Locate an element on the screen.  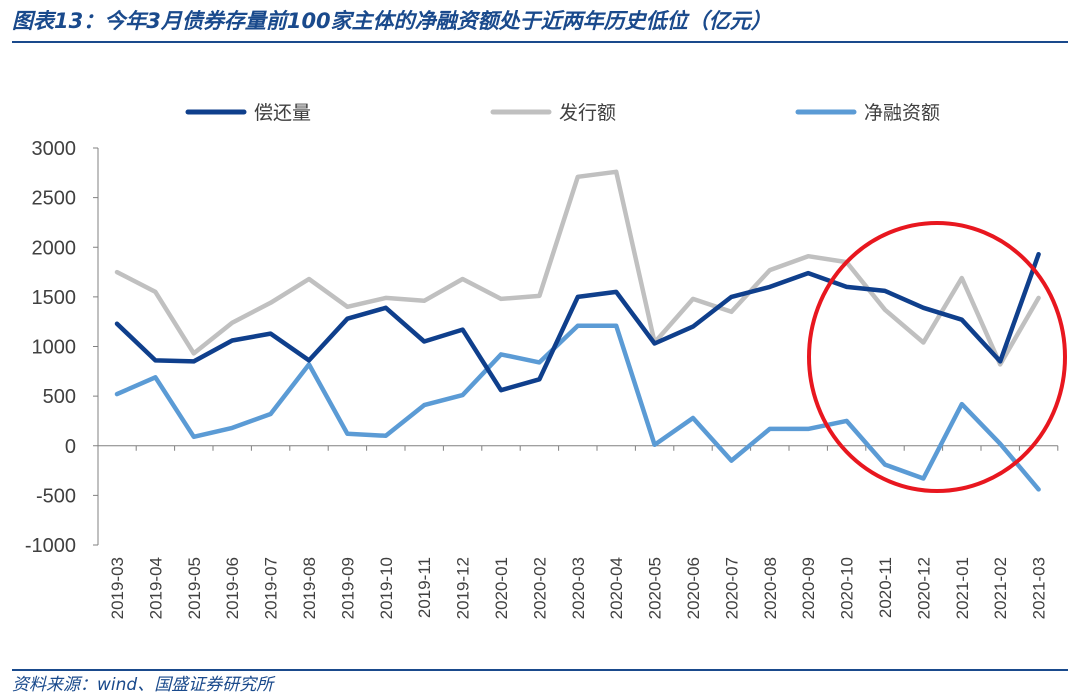
x-tick-label: 2020-07 is located at coordinates (731, 588).